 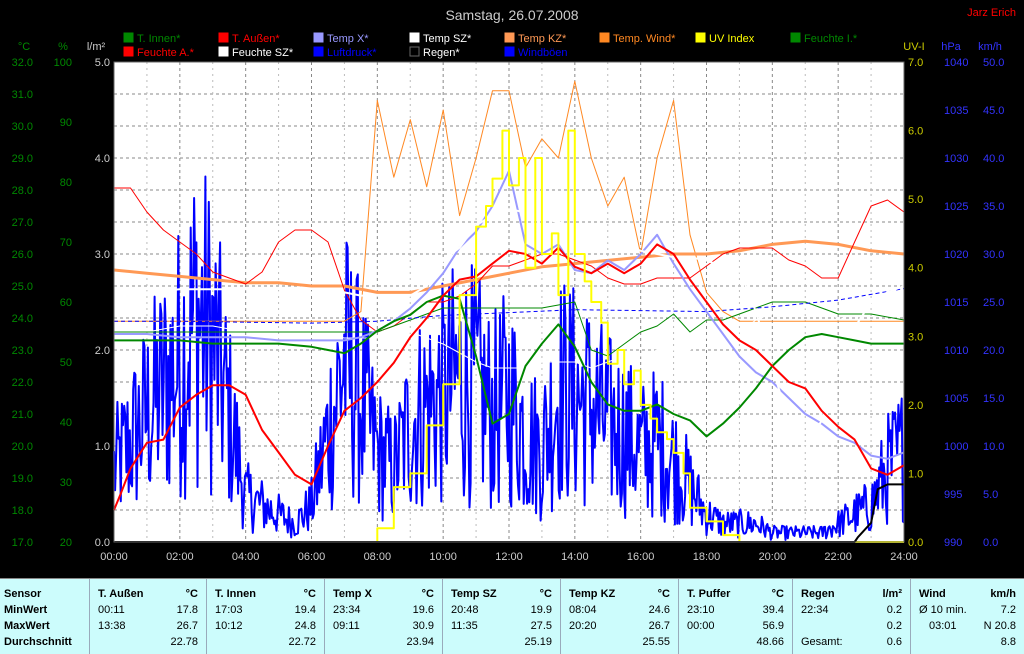 I want to click on x-tick-label: 12:00, so click(x=509, y=557).